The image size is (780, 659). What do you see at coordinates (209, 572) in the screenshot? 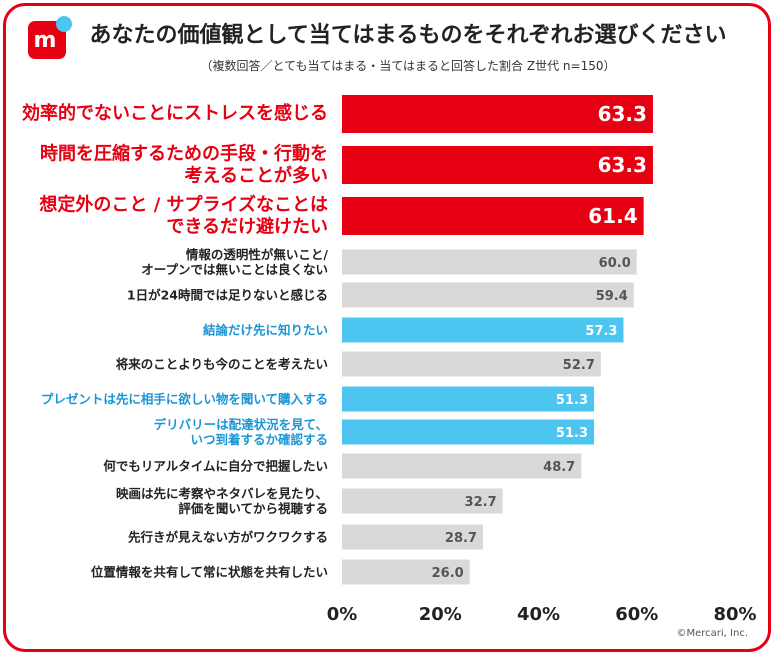
I see `category-label: 位置情報を共有して常に状態を共有したい` at bounding box center [209, 572].